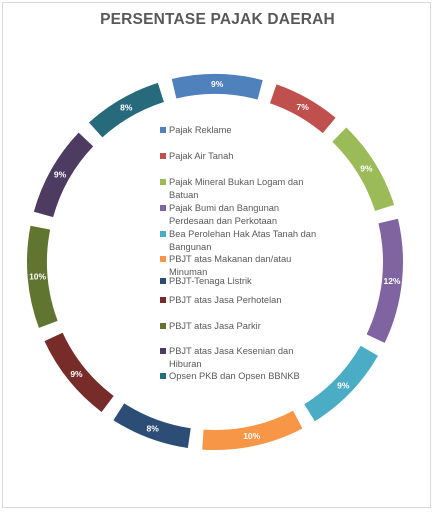 The image size is (435, 512). Describe the element at coordinates (240, 188) in the screenshot. I see `legend-item: Pajak Mineral Bukan Logam dan Batuan` at that location.